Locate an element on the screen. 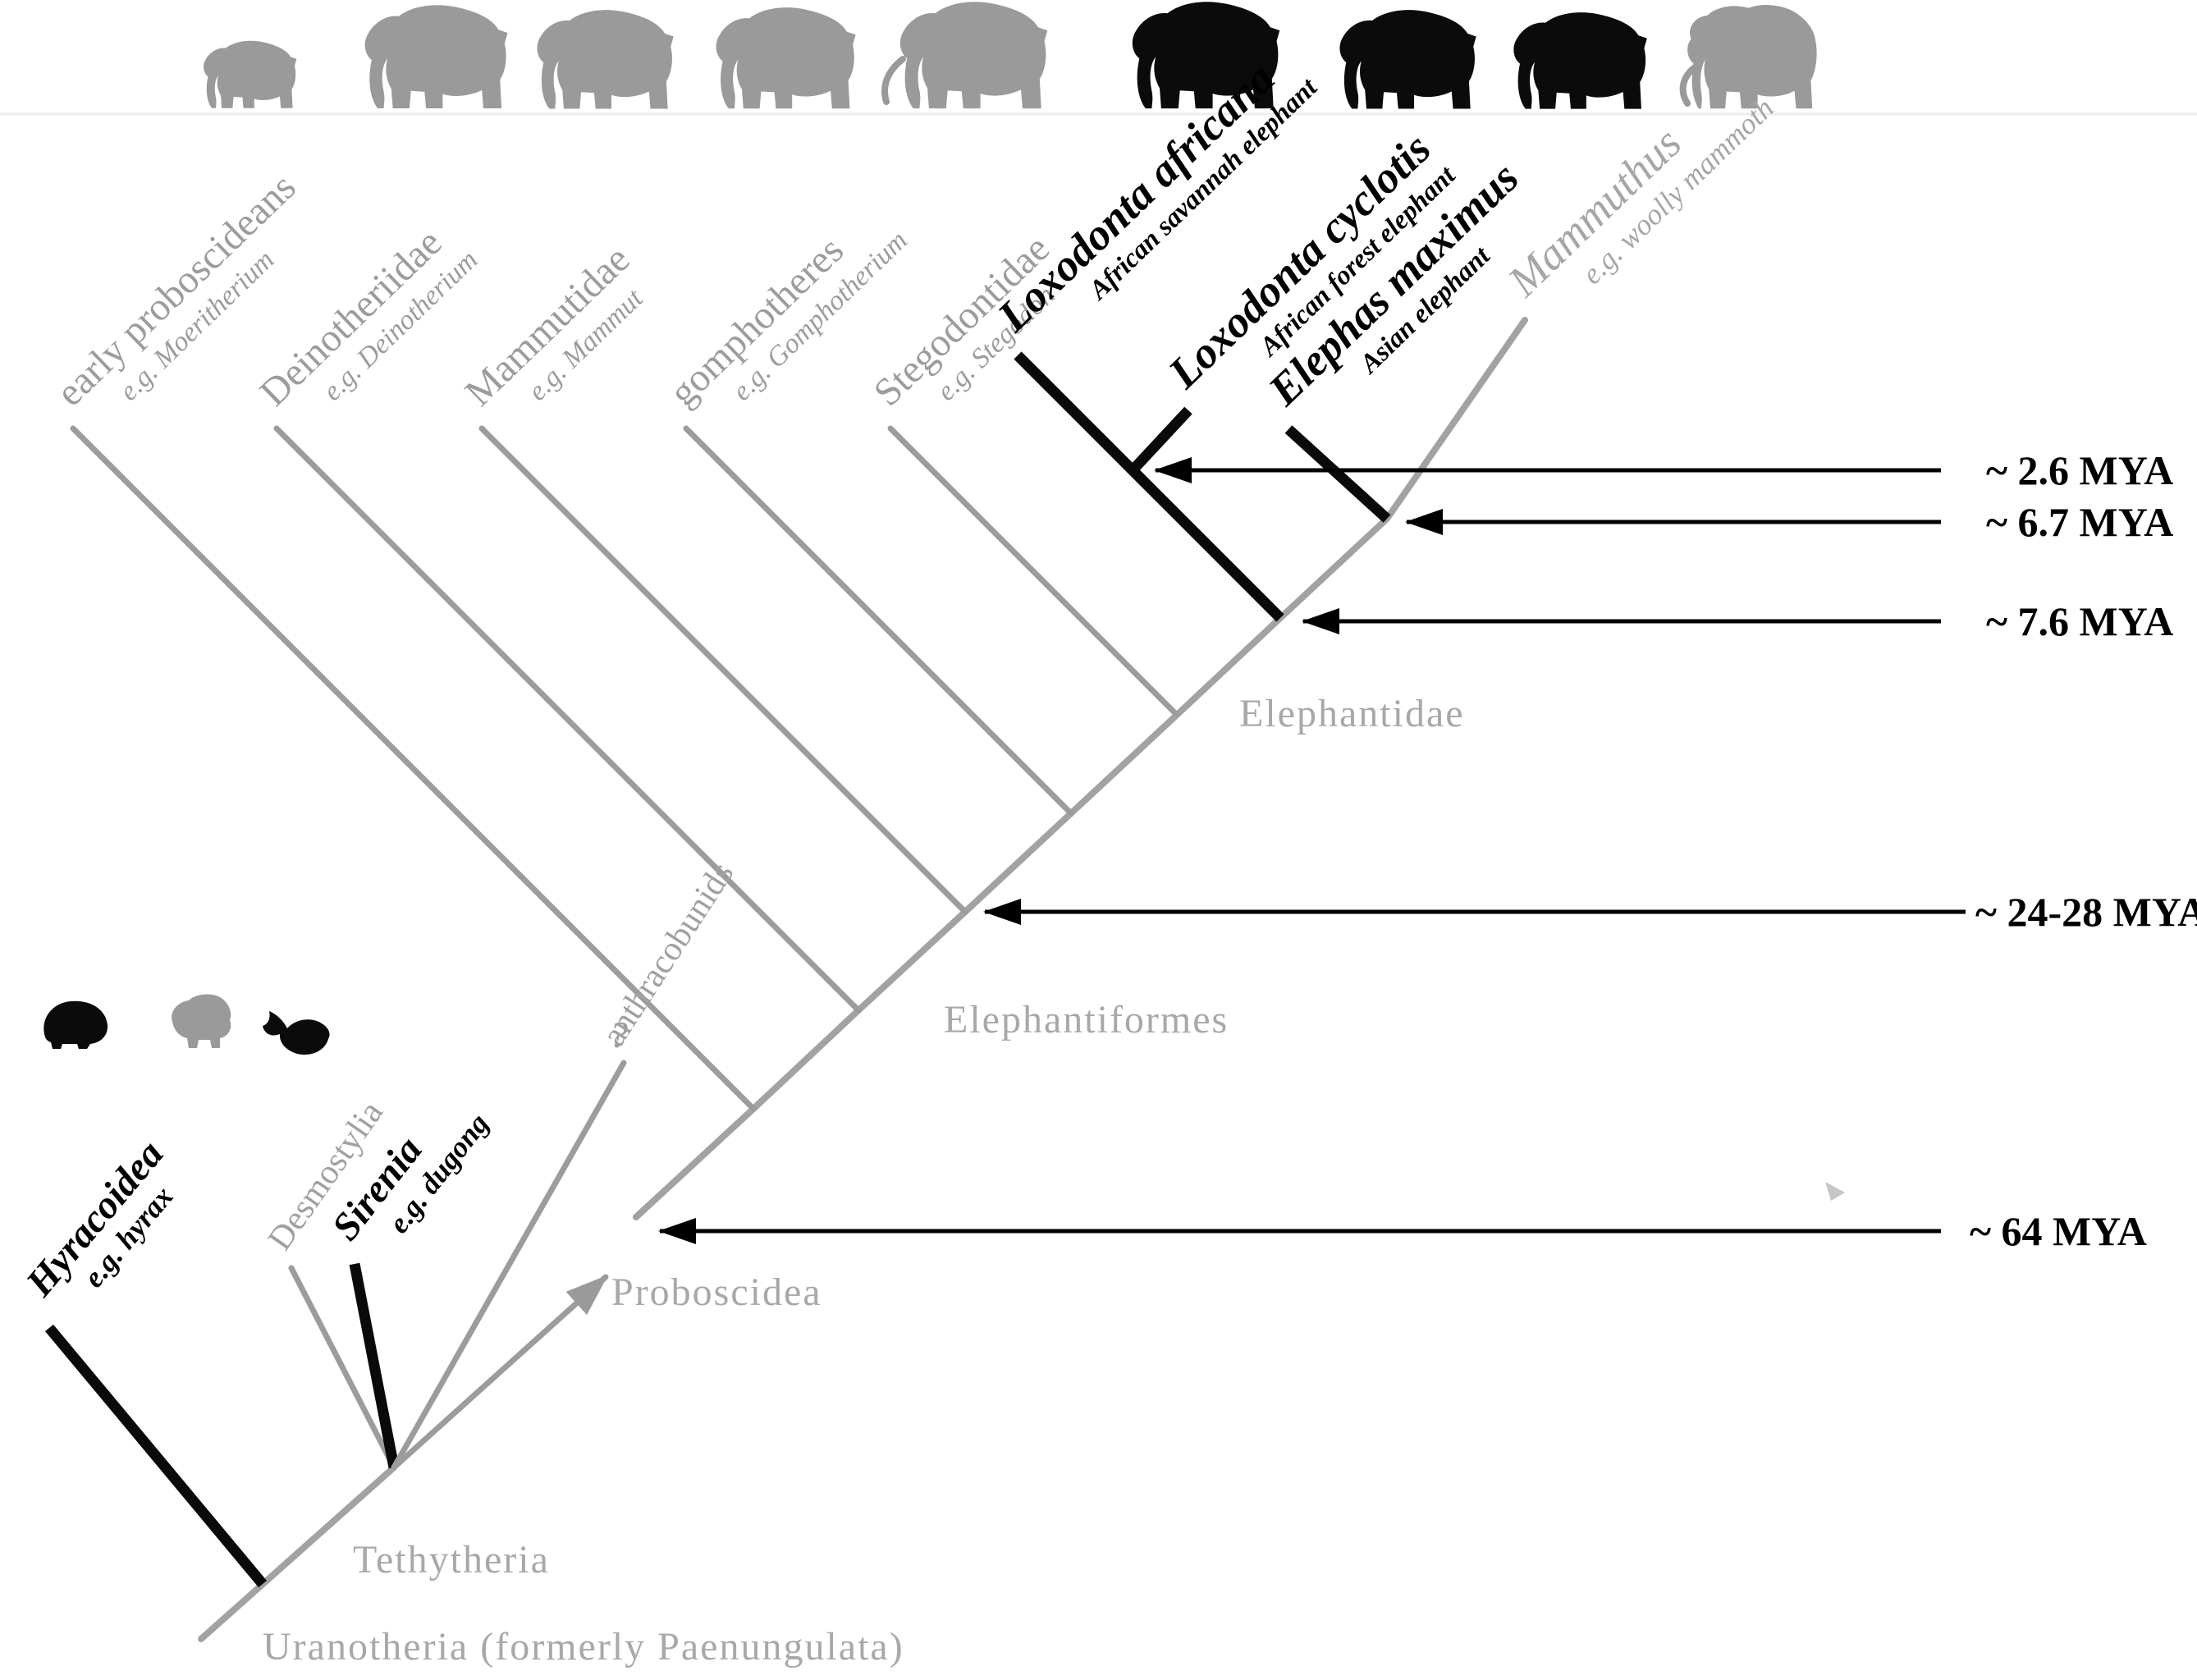 Image resolution: width=2197 pixels, height=1680 pixels. hyrax-icon is located at coordinates (75, 1024).